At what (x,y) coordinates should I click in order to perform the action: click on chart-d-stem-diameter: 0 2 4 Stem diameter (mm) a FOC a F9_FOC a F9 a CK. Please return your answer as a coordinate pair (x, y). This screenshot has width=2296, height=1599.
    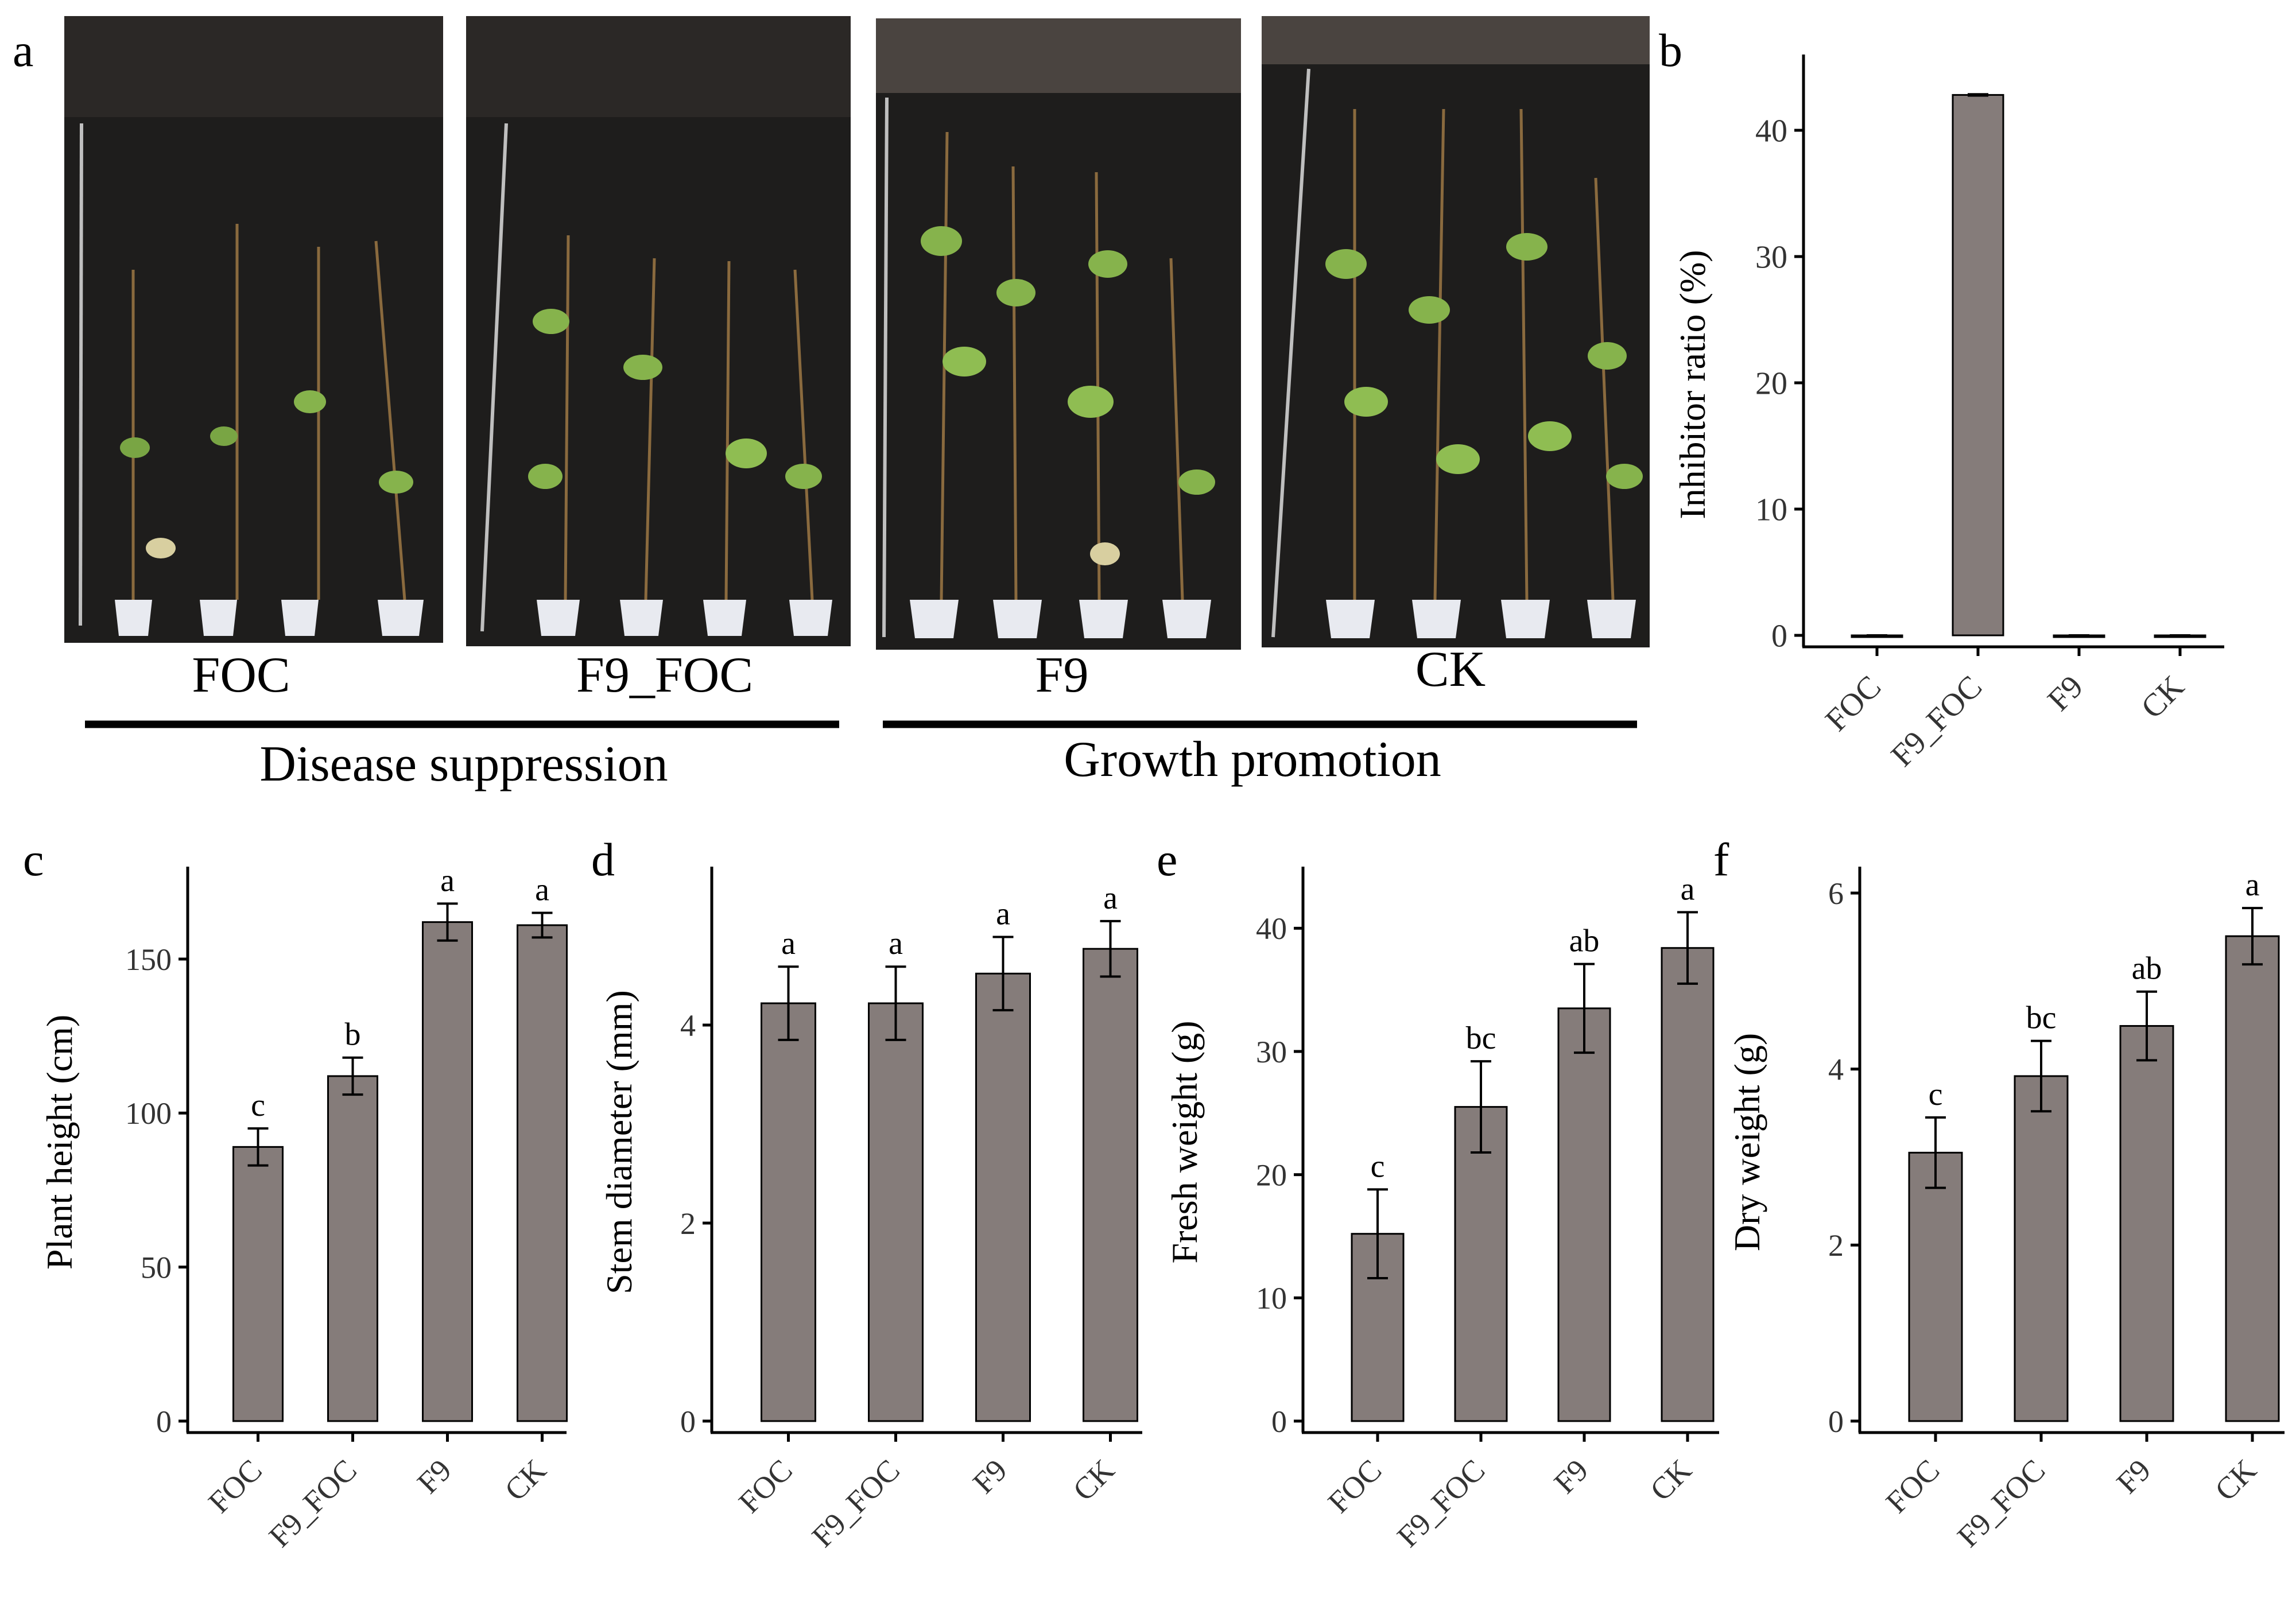
    Looking at the image, I should click on (870, 1210).